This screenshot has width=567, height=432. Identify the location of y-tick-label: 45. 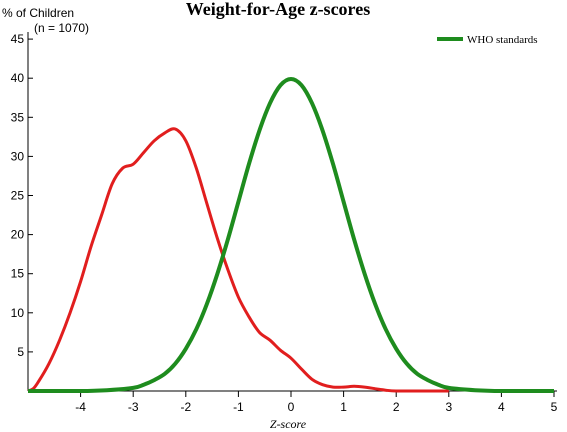
(18, 39).